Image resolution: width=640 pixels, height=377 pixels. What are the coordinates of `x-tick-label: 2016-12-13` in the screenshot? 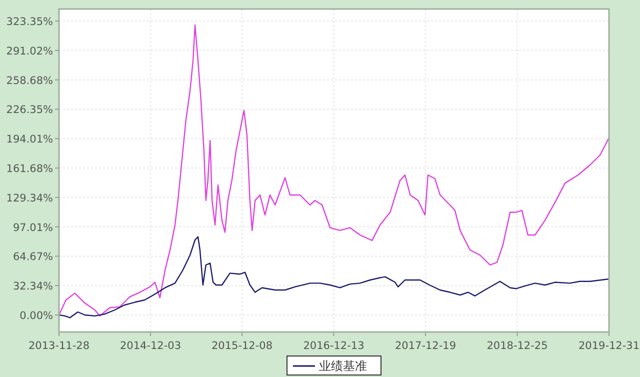 It's located at (333, 346).